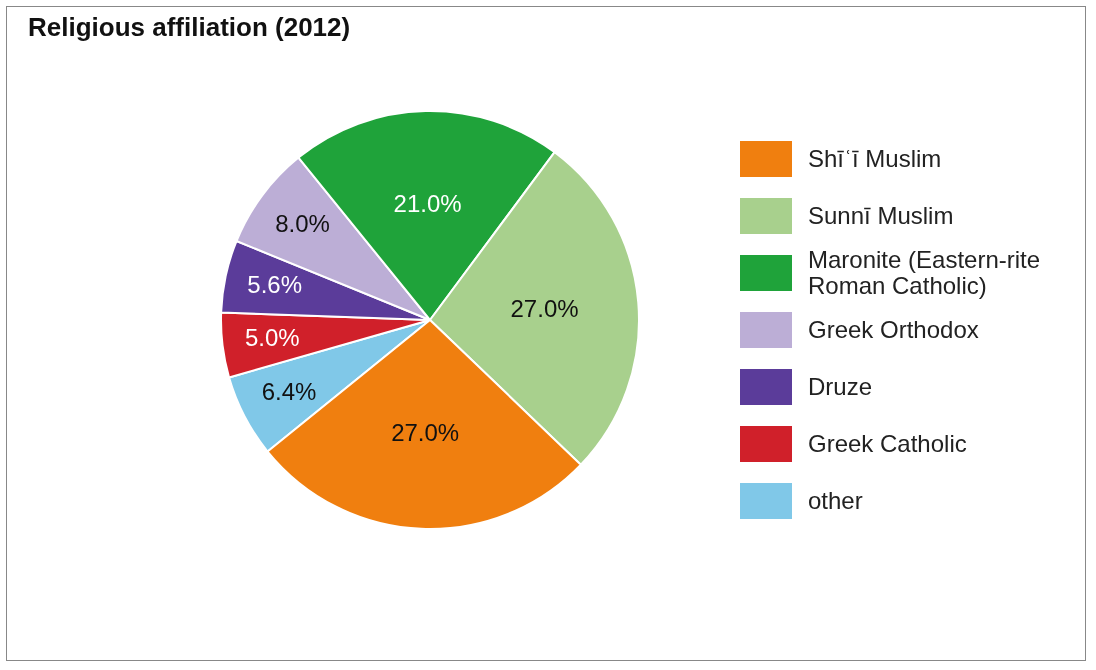 The image size is (1096, 670). What do you see at coordinates (894, 329) in the screenshot?
I see `legend-label: Greek Orthodox` at bounding box center [894, 329].